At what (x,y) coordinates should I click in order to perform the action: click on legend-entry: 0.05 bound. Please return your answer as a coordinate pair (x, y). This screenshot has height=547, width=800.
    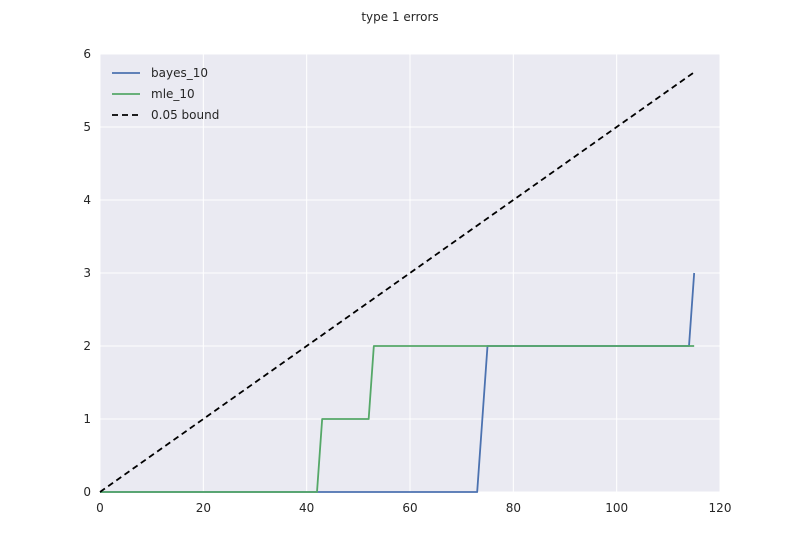
    Looking at the image, I should click on (185, 115).